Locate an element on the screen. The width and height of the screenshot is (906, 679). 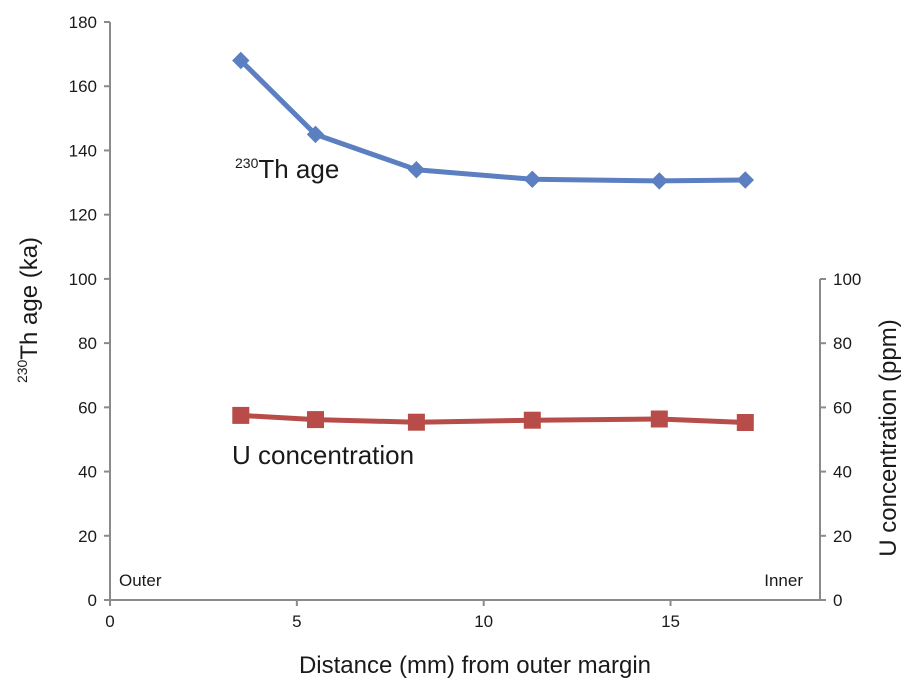
x-tick-label: 10 is located at coordinates (483, 621).